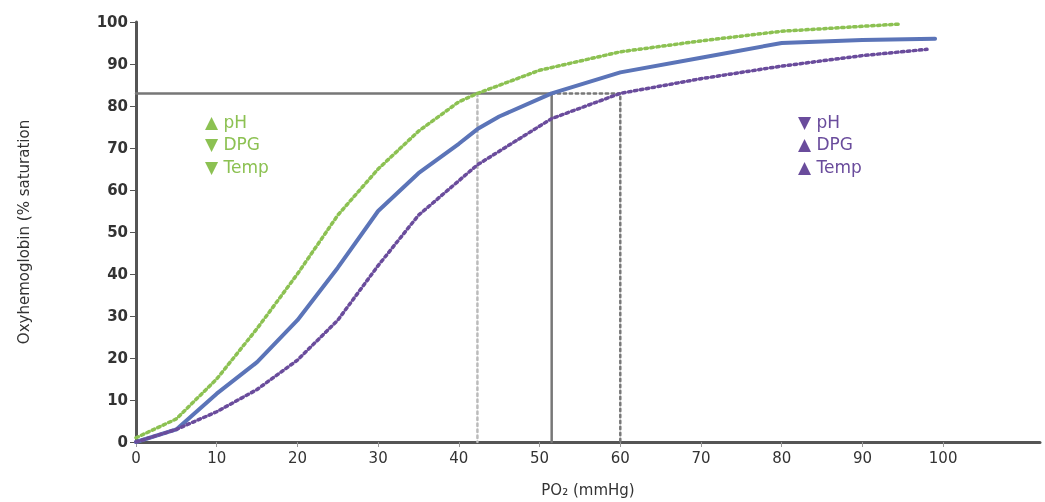  I want to click on x-tick-label: 30, so click(378, 457).